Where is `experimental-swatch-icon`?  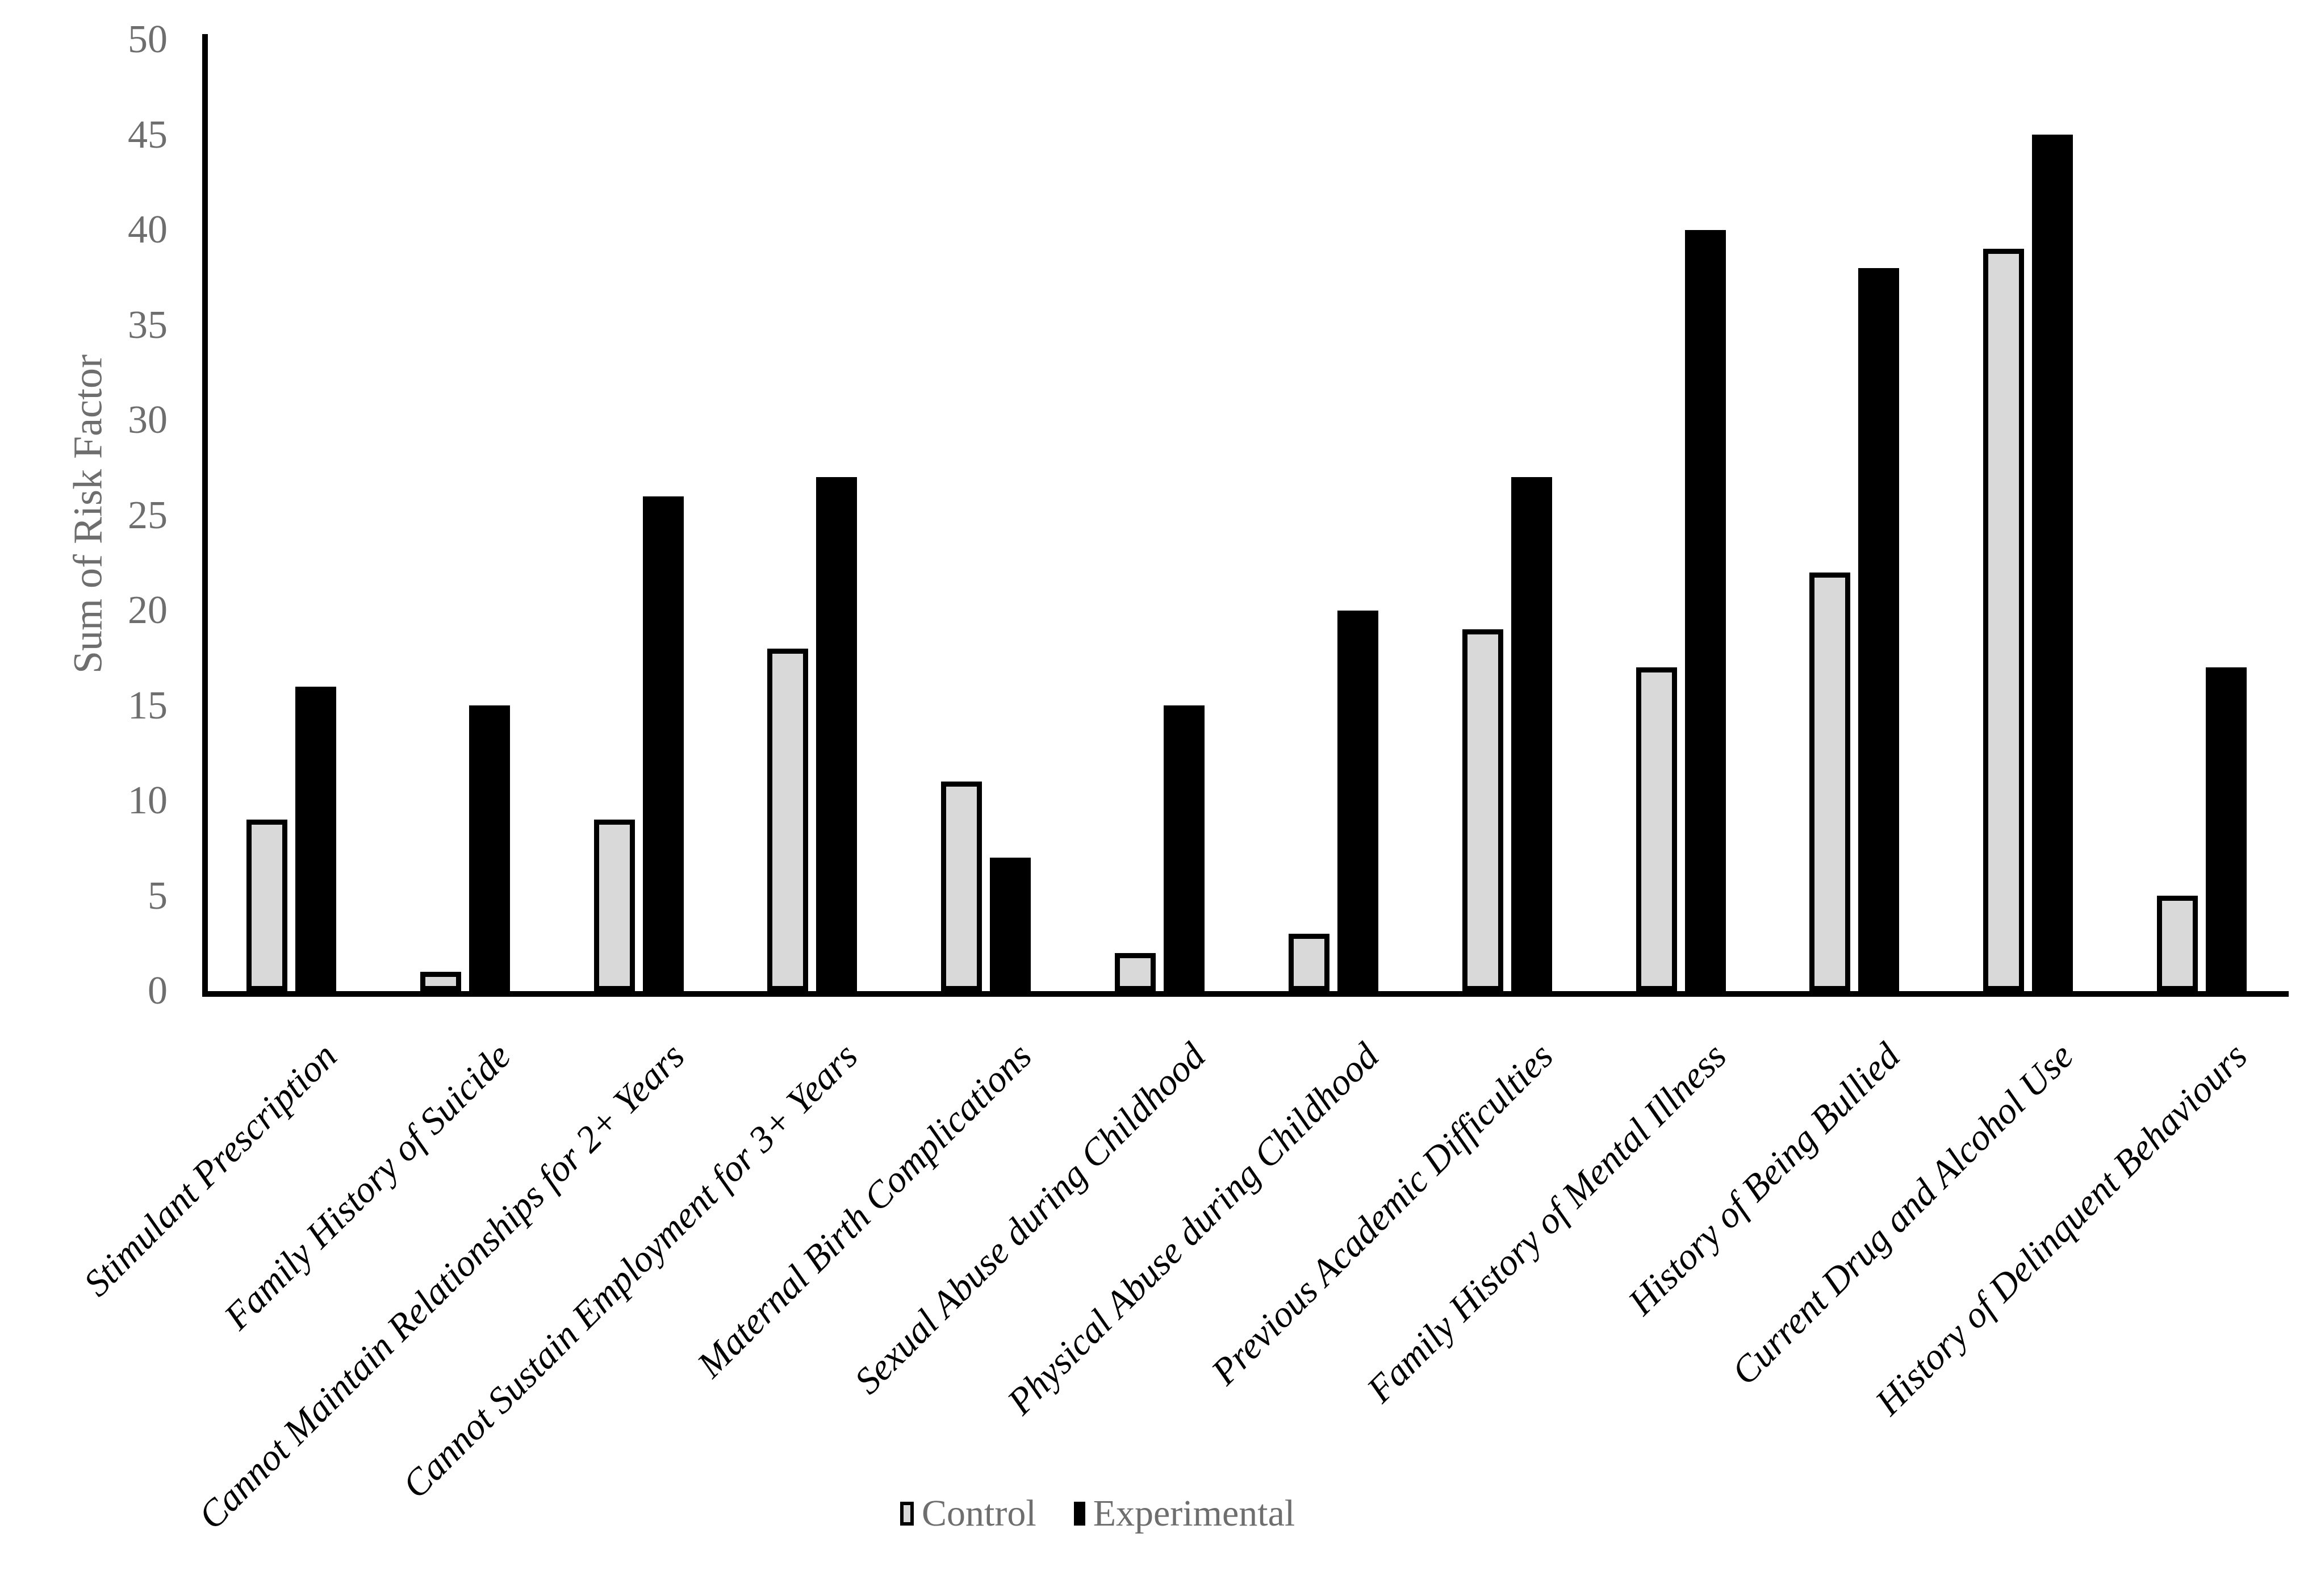
experimental-swatch-icon is located at coordinates (1079, 1514).